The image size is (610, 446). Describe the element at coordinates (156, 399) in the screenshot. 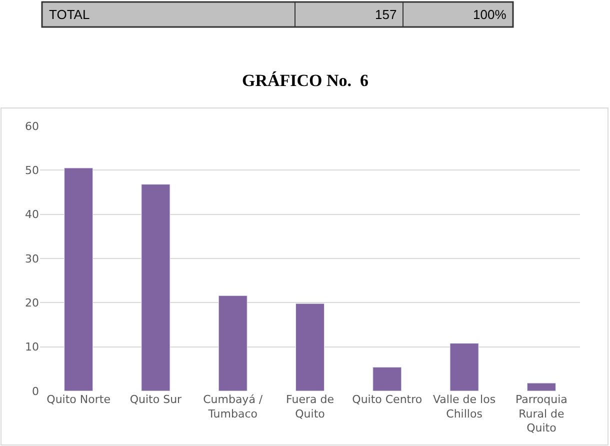

I see `x-tick-label: Quito Sur` at that location.